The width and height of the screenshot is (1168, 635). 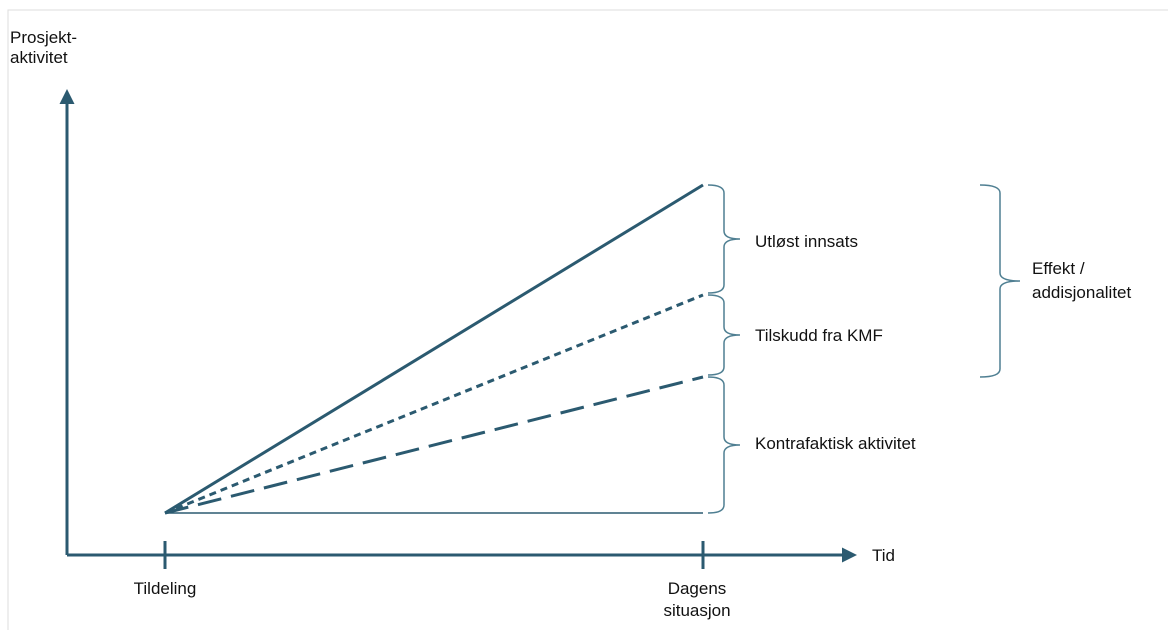 What do you see at coordinates (883, 555) in the screenshot?
I see `x-axis-label: Tid` at bounding box center [883, 555].